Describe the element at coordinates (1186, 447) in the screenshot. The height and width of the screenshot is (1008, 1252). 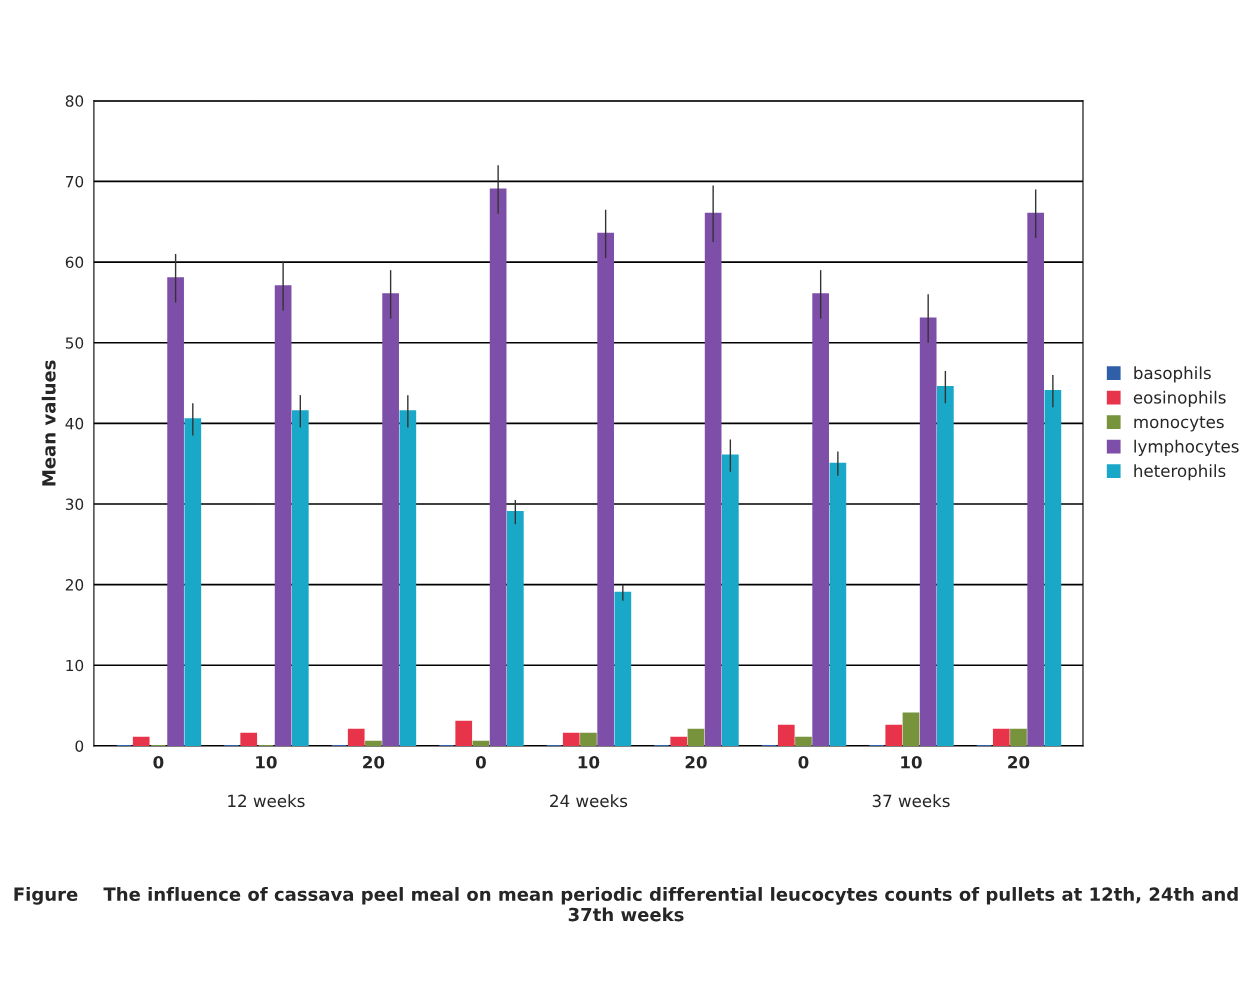
I see `legend-label: lymphocytes` at that location.